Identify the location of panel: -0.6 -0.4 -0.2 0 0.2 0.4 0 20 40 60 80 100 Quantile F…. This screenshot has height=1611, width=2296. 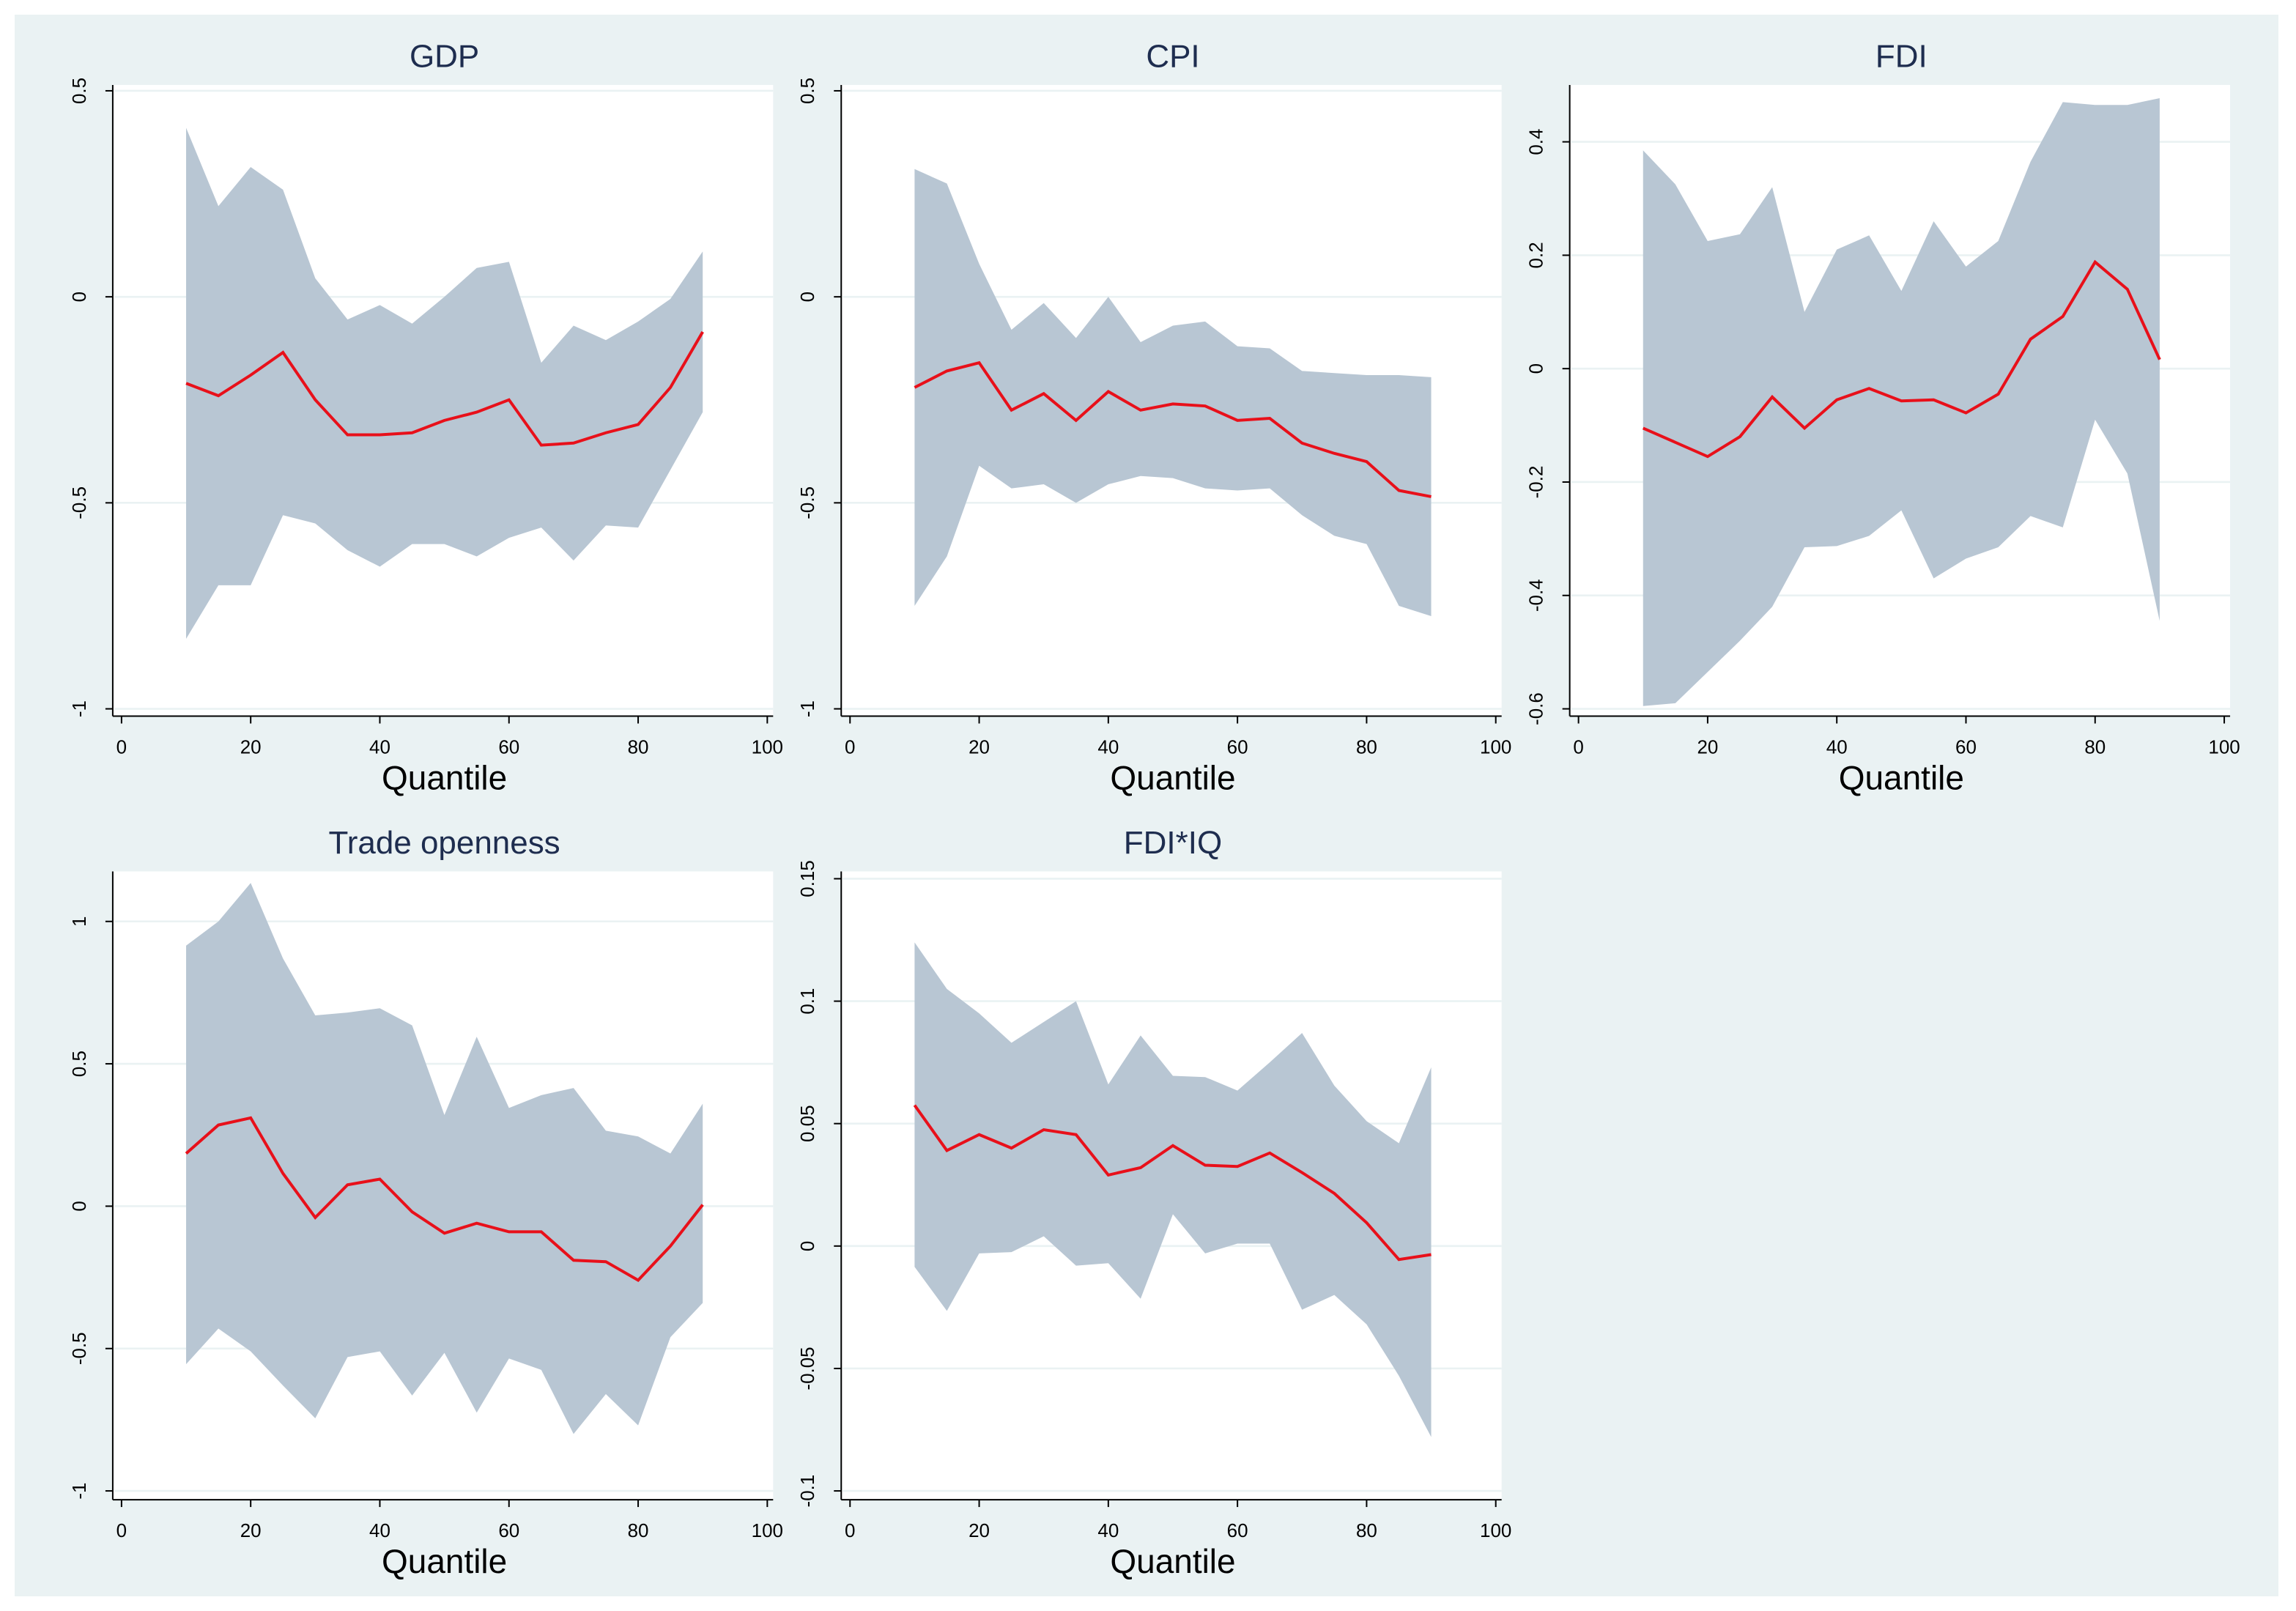
(1882, 418).